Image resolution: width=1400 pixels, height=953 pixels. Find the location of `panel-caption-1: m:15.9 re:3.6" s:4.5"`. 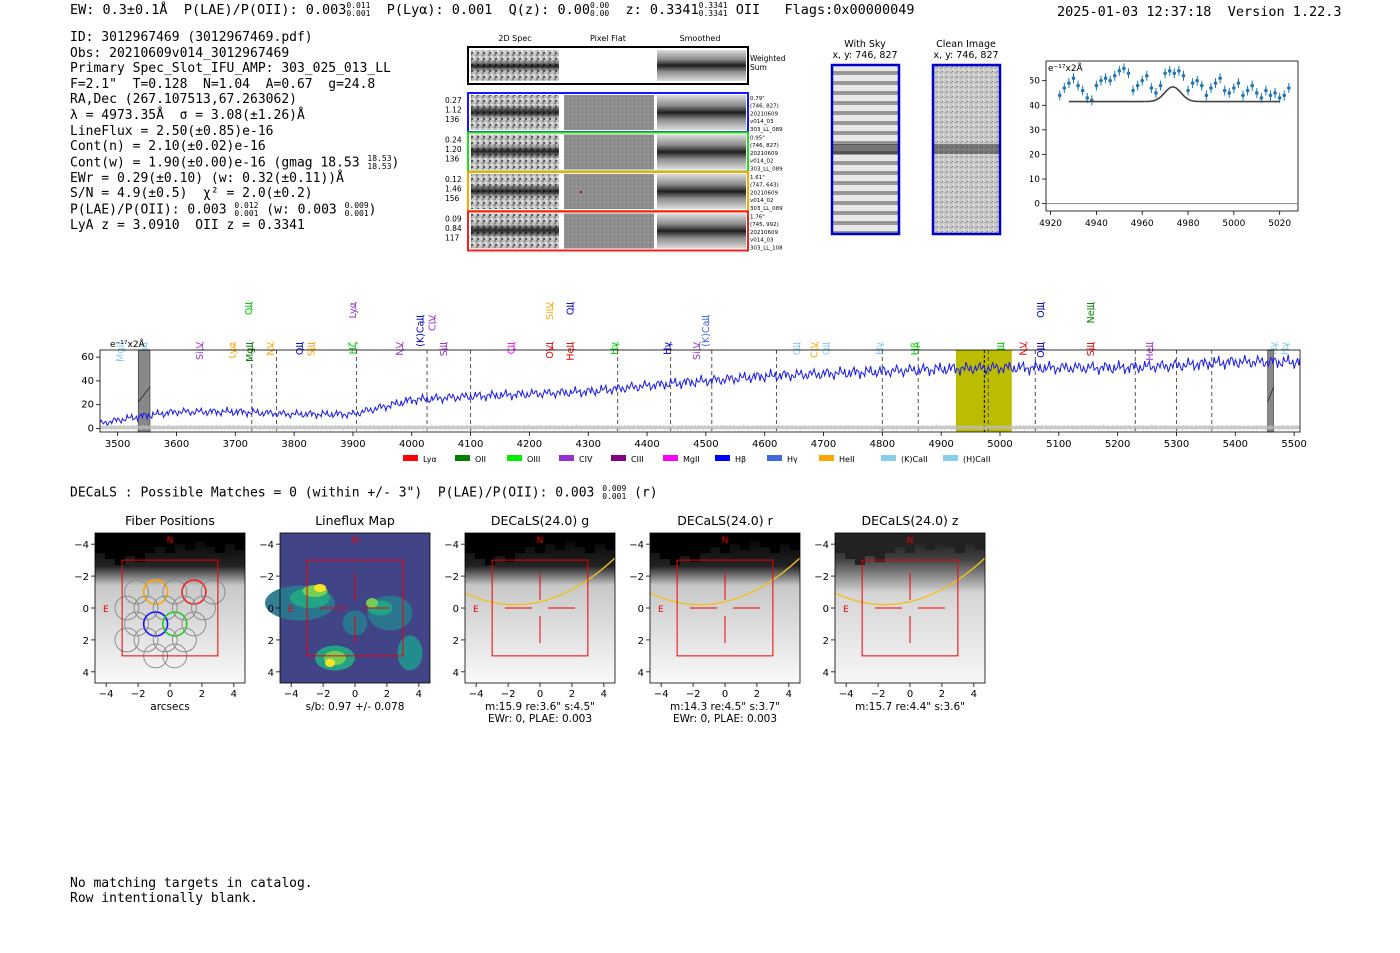

panel-caption-1: m:15.9 re:3.6" s:4.5" is located at coordinates (540, 707).